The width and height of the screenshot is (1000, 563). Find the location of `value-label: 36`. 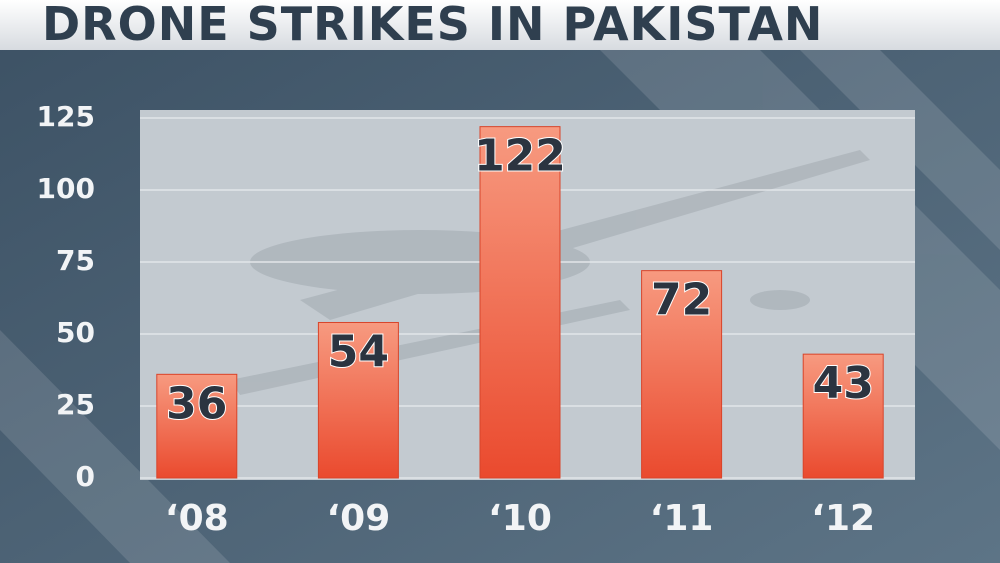

value-label: 36 is located at coordinates (196, 403).